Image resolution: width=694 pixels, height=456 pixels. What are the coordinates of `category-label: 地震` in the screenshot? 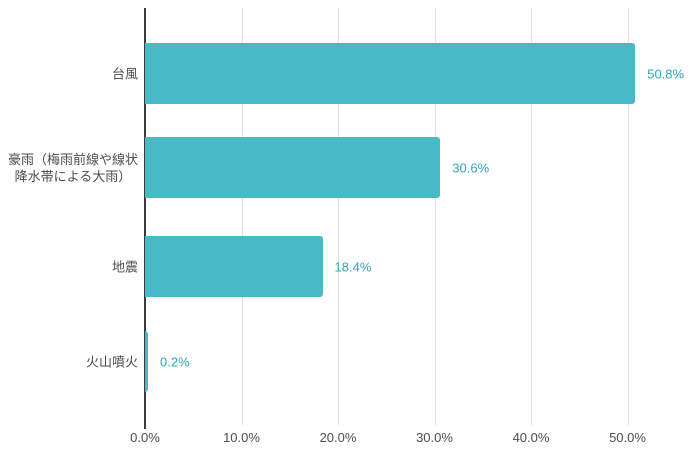 It's located at (124, 266).